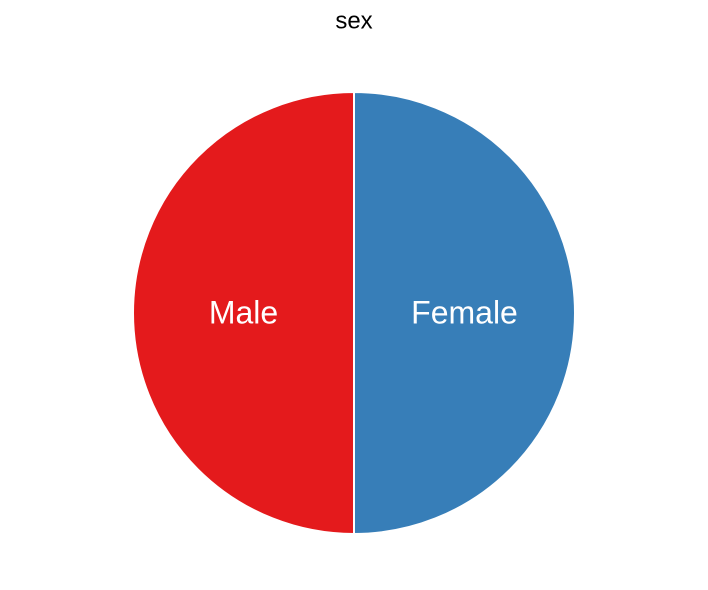 The height and width of the screenshot is (590, 708). I want to click on slice-label: Male, so click(243, 312).